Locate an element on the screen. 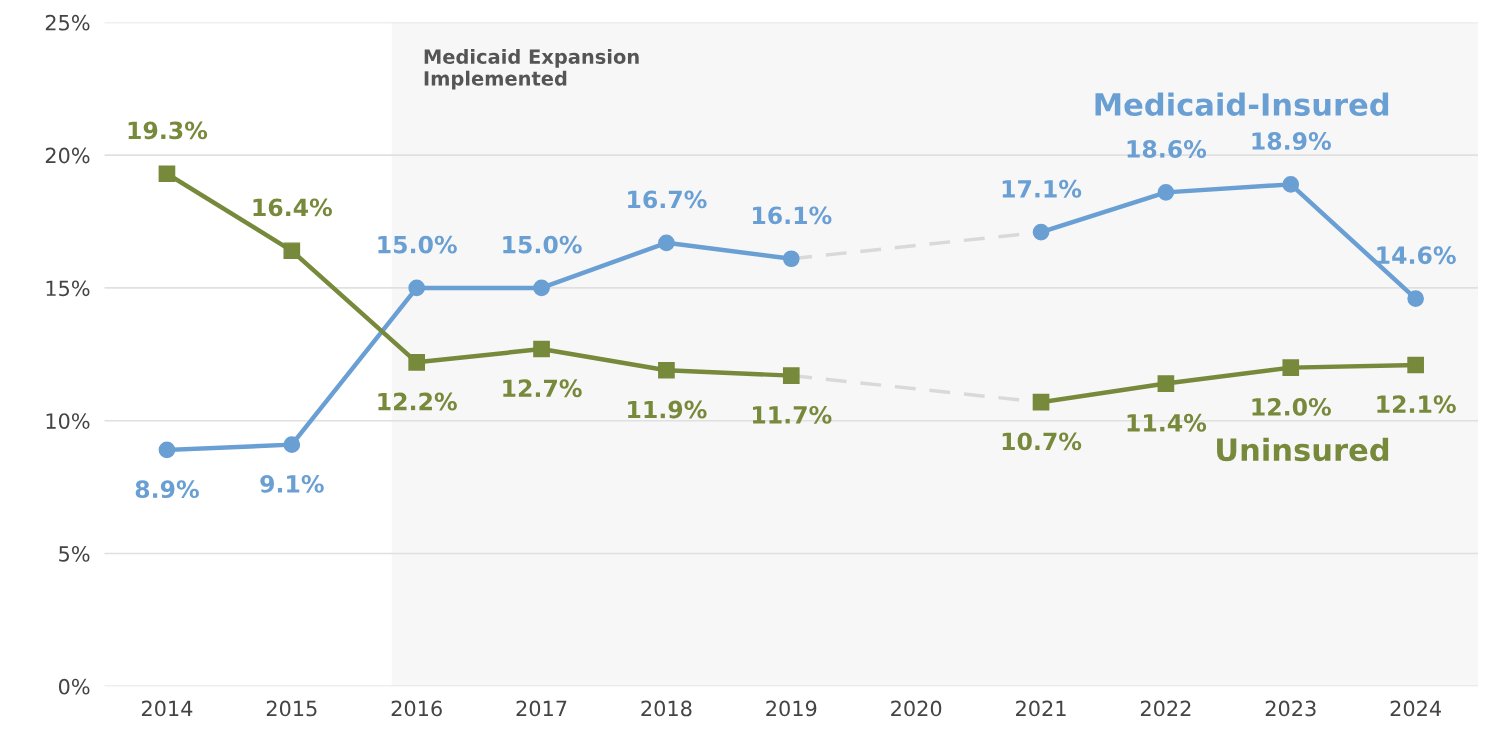 The width and height of the screenshot is (1493, 746). y-tick-label: 5% is located at coordinates (74, 553).